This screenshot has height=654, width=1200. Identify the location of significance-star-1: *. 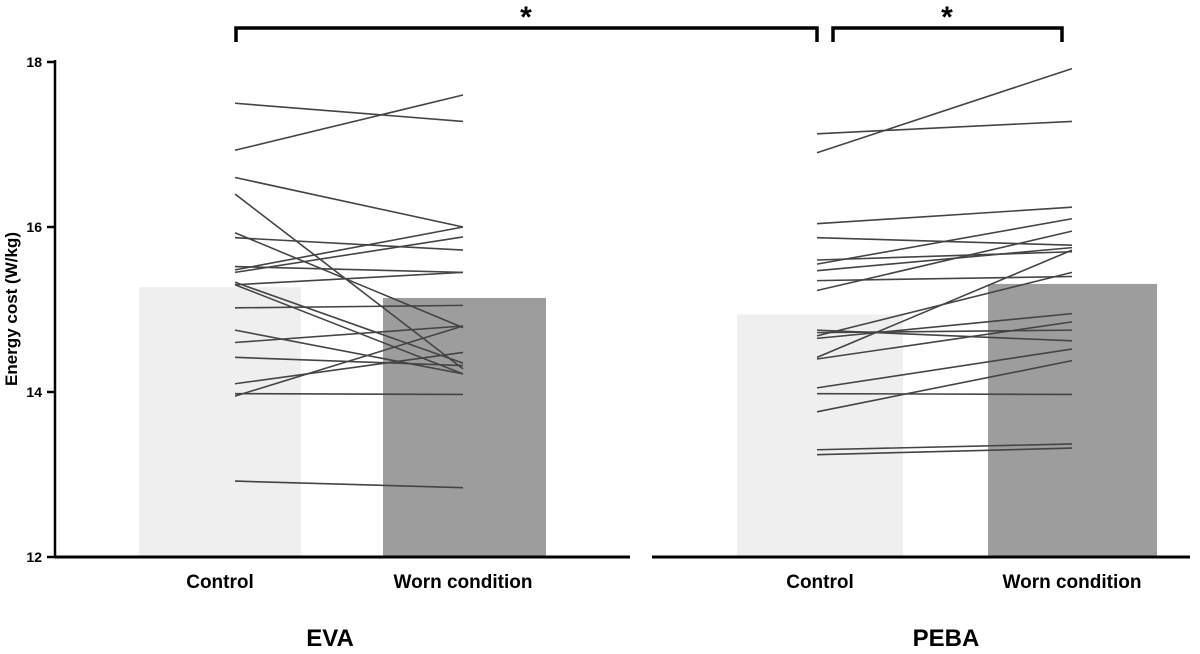
(526, 17).